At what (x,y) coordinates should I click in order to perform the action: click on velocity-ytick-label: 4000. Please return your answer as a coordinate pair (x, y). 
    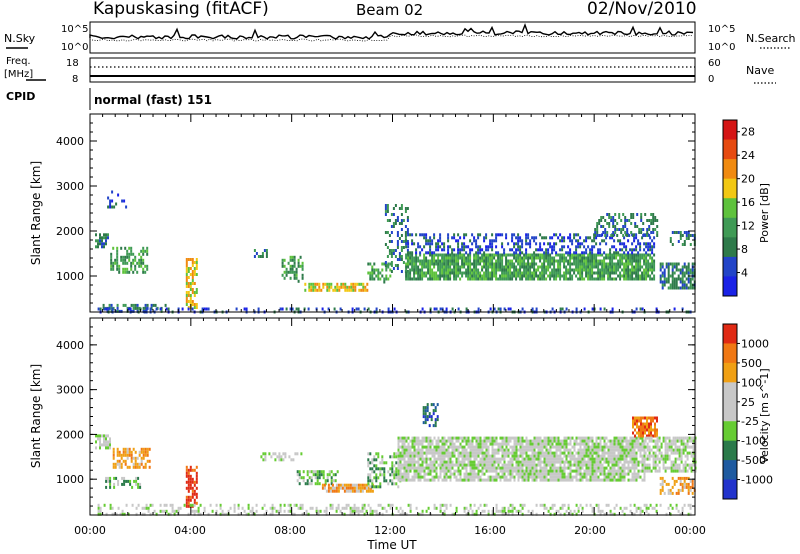
    Looking at the image, I should click on (70, 345).